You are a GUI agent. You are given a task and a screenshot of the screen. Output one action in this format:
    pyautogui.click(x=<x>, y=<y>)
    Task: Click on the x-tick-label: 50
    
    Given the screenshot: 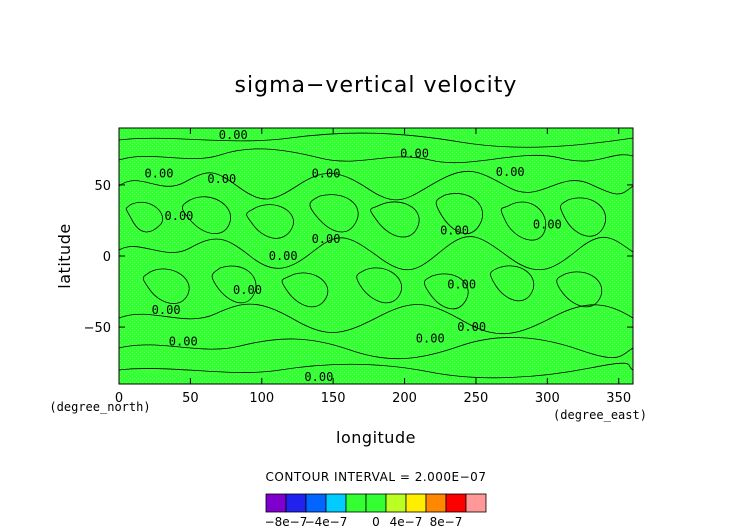 What is the action you would take?
    pyautogui.click(x=190, y=398)
    